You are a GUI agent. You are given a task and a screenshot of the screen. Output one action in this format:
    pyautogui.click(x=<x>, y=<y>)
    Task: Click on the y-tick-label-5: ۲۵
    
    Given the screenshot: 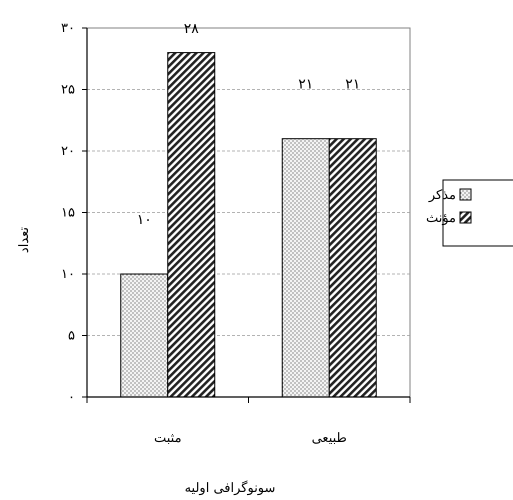 What is the action you would take?
    pyautogui.click(x=68, y=90)
    